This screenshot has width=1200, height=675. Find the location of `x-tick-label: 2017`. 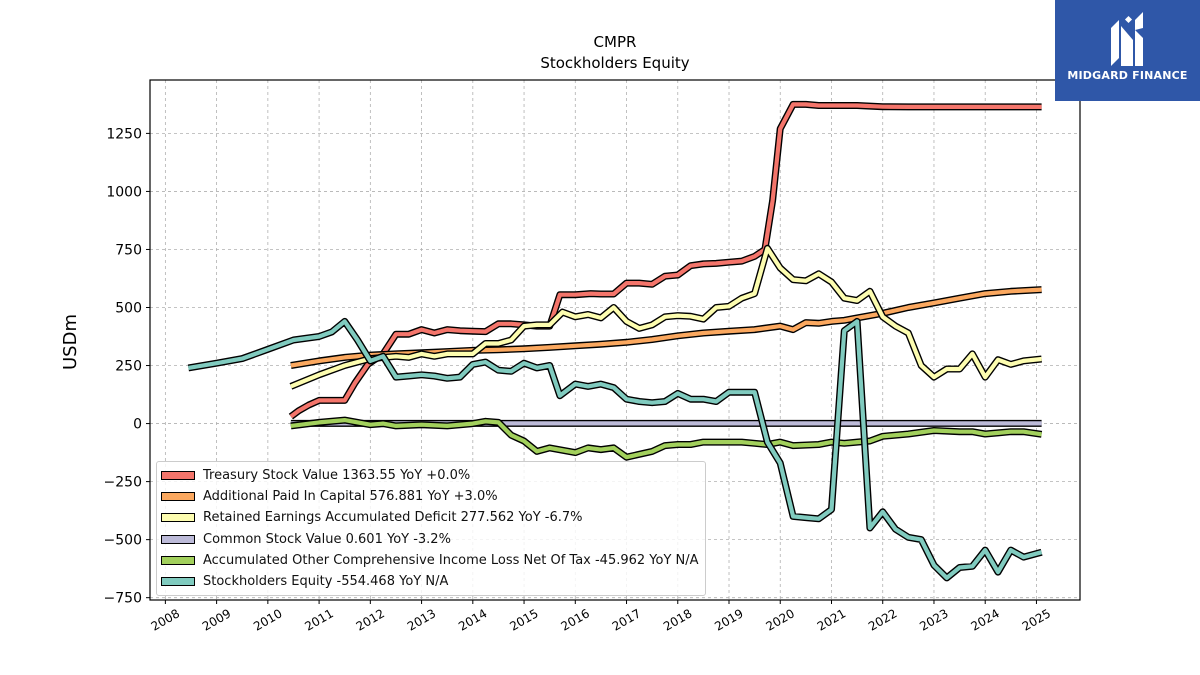

x-tick-label: 2017 is located at coordinates (626, 619).